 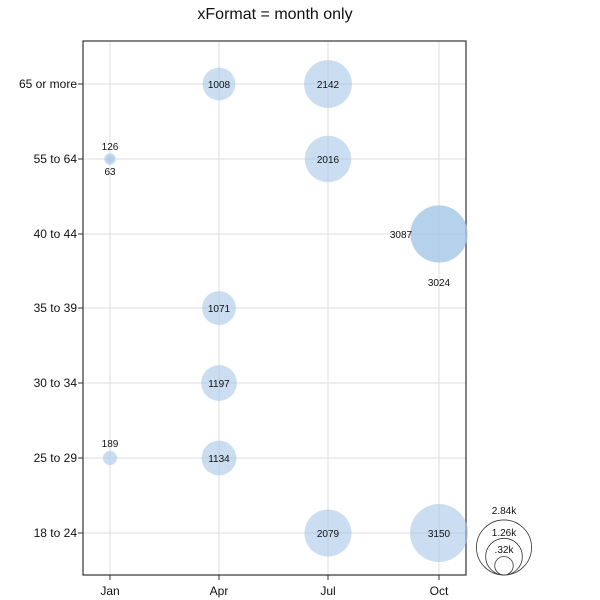 What do you see at coordinates (56, 159) in the screenshot?
I see `y-tick-label: 55 to 64` at bounding box center [56, 159].